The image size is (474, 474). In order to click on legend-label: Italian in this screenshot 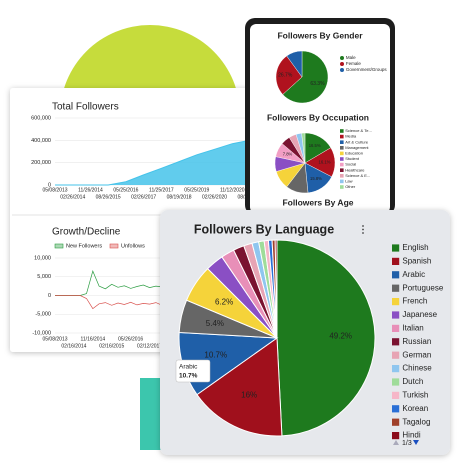, I will do `click(412, 328)`.